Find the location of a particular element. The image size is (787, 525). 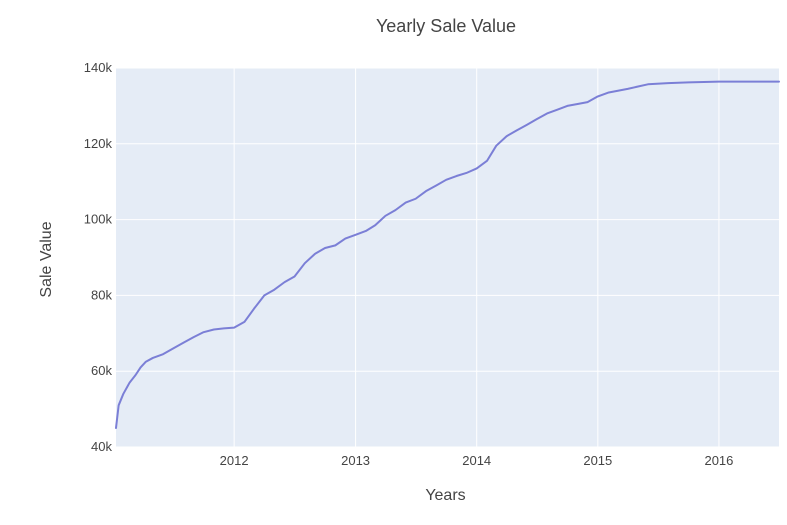

x-tick-label: 2013 is located at coordinates (355, 460).